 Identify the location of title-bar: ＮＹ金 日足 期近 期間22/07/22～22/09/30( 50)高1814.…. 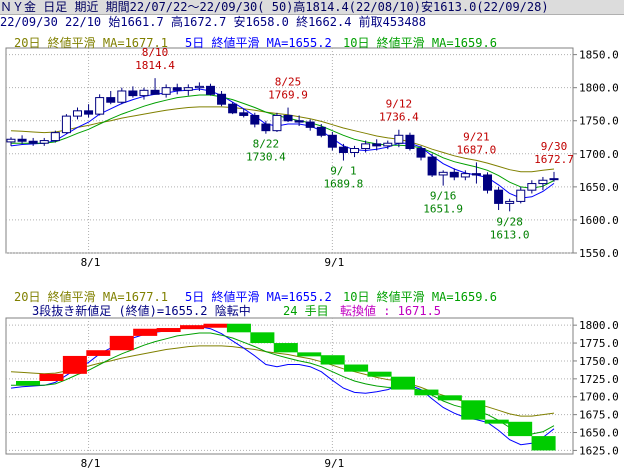
(312, 7).